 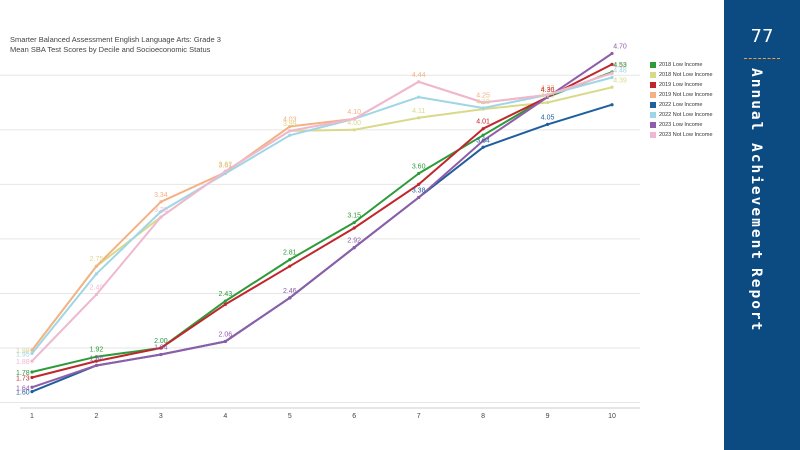 I want to click on legend-label-4: 2022 Low Income, so click(x=680, y=105).